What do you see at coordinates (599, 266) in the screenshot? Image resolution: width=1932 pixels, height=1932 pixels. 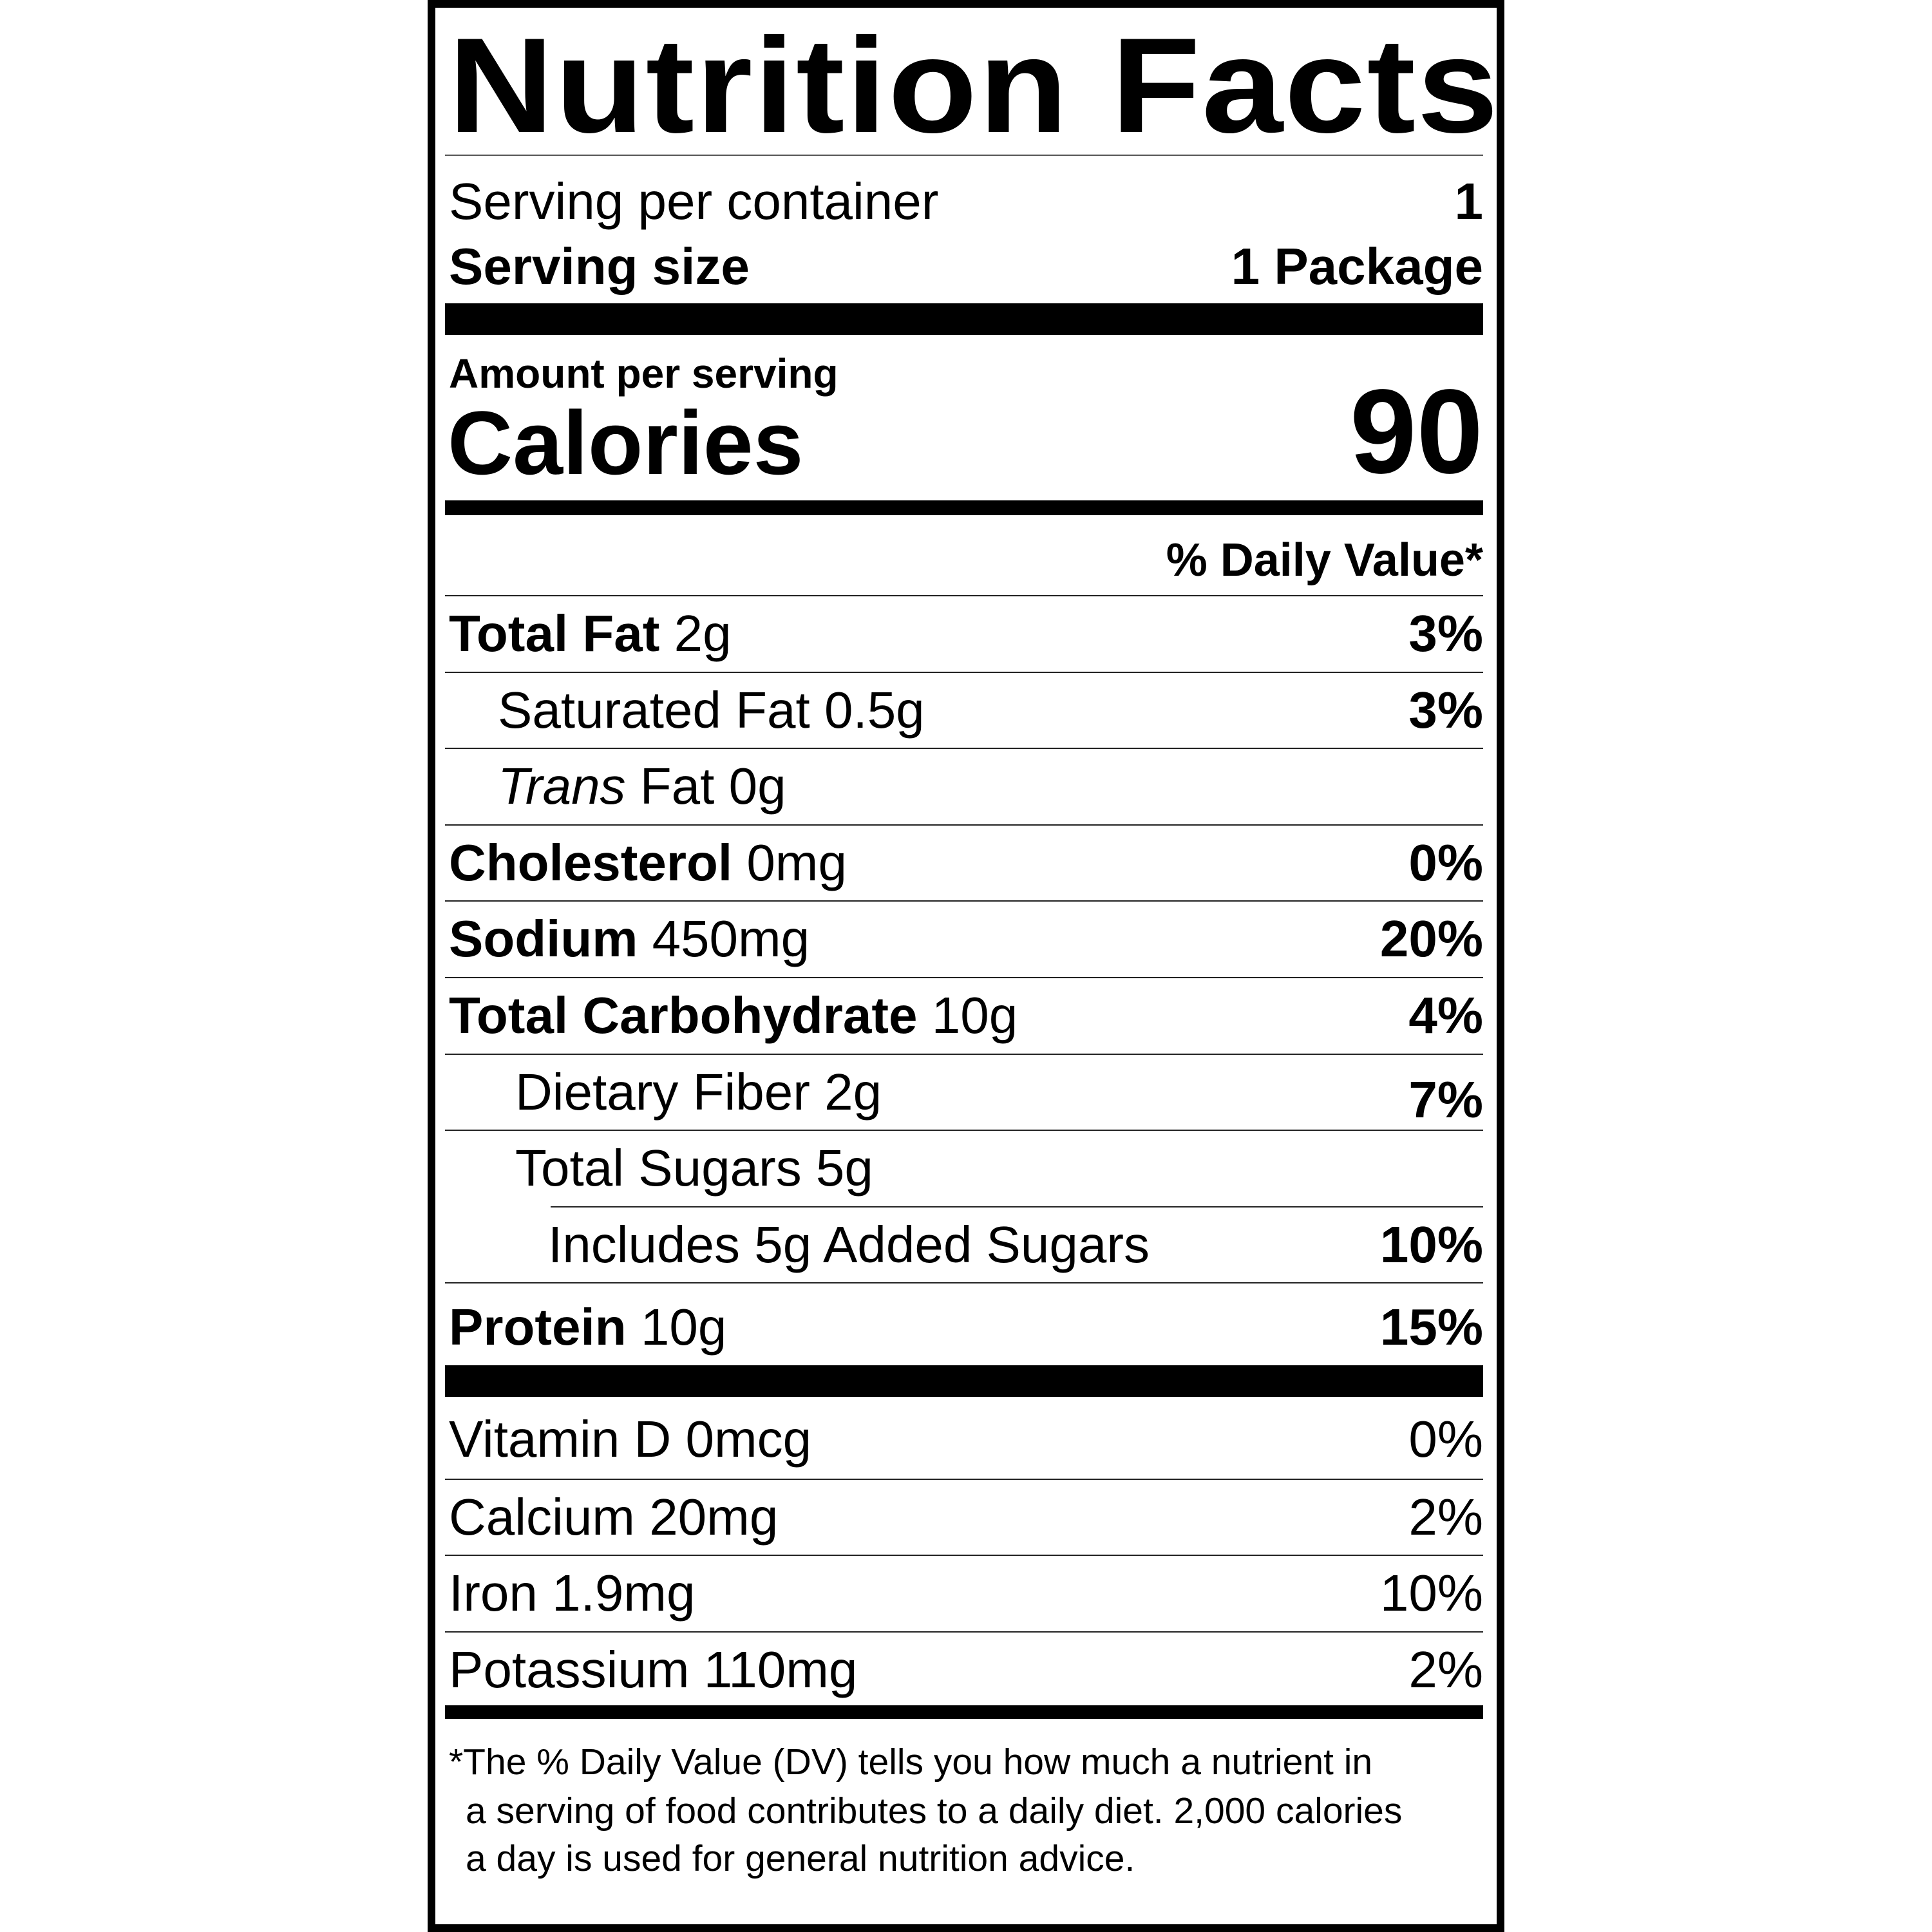 I see `serving-size-label: Serving size` at bounding box center [599, 266].